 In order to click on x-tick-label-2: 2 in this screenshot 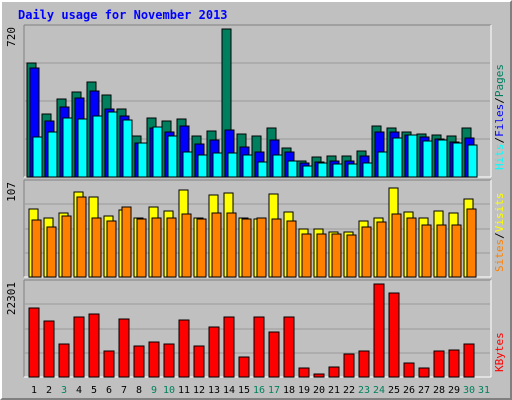, I will do `click(49, 390)`.